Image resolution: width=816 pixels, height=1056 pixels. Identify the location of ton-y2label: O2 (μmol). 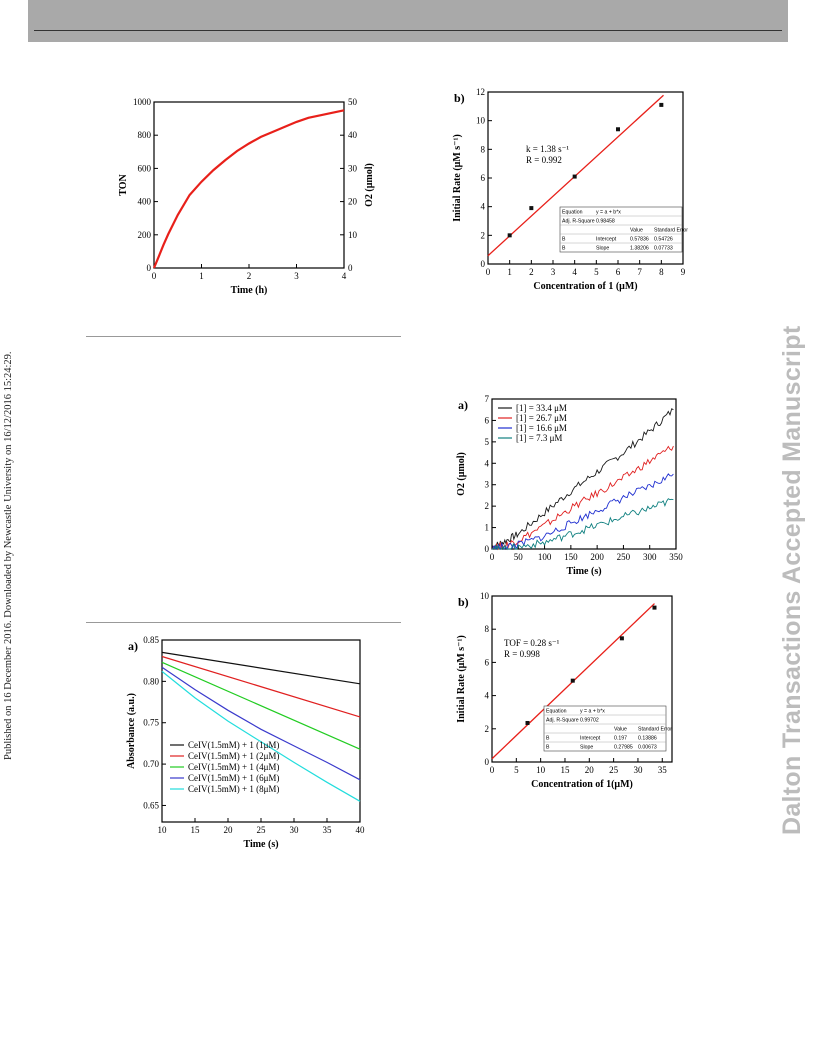
(369, 185).